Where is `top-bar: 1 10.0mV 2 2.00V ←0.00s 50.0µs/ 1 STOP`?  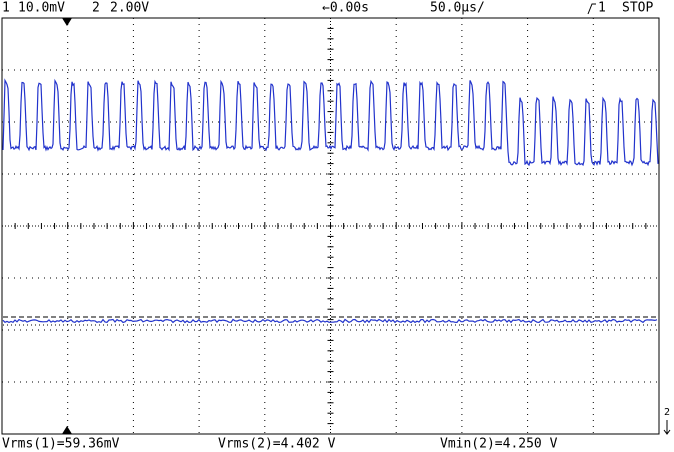
top-bar: 1 10.0mV 2 2.00V ←0.00s 50.0µs/ 1 STOP is located at coordinates (327, 8).